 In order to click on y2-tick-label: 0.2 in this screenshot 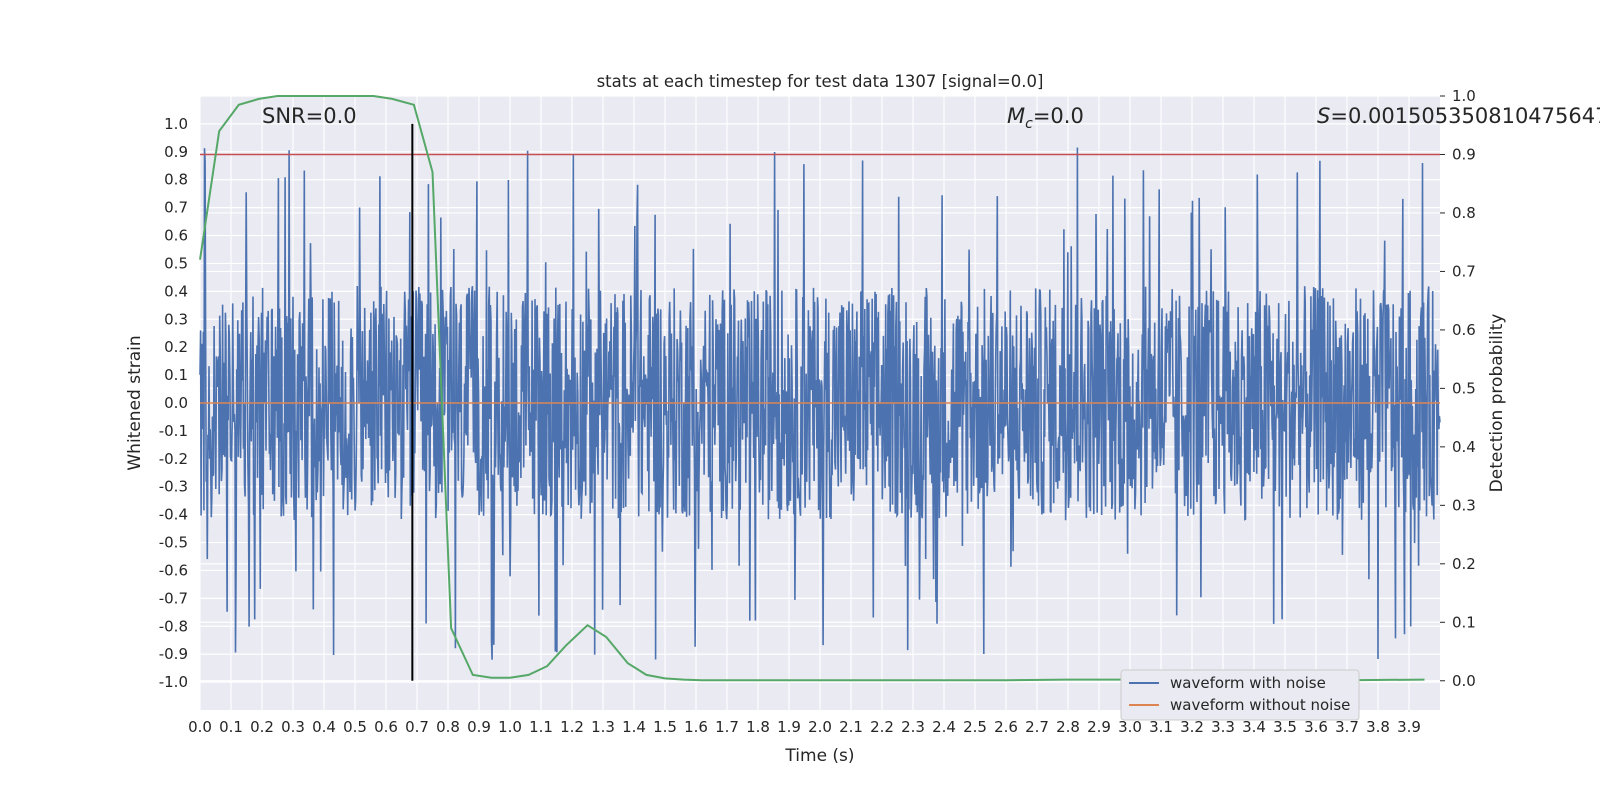, I will do `click(1464, 564)`.